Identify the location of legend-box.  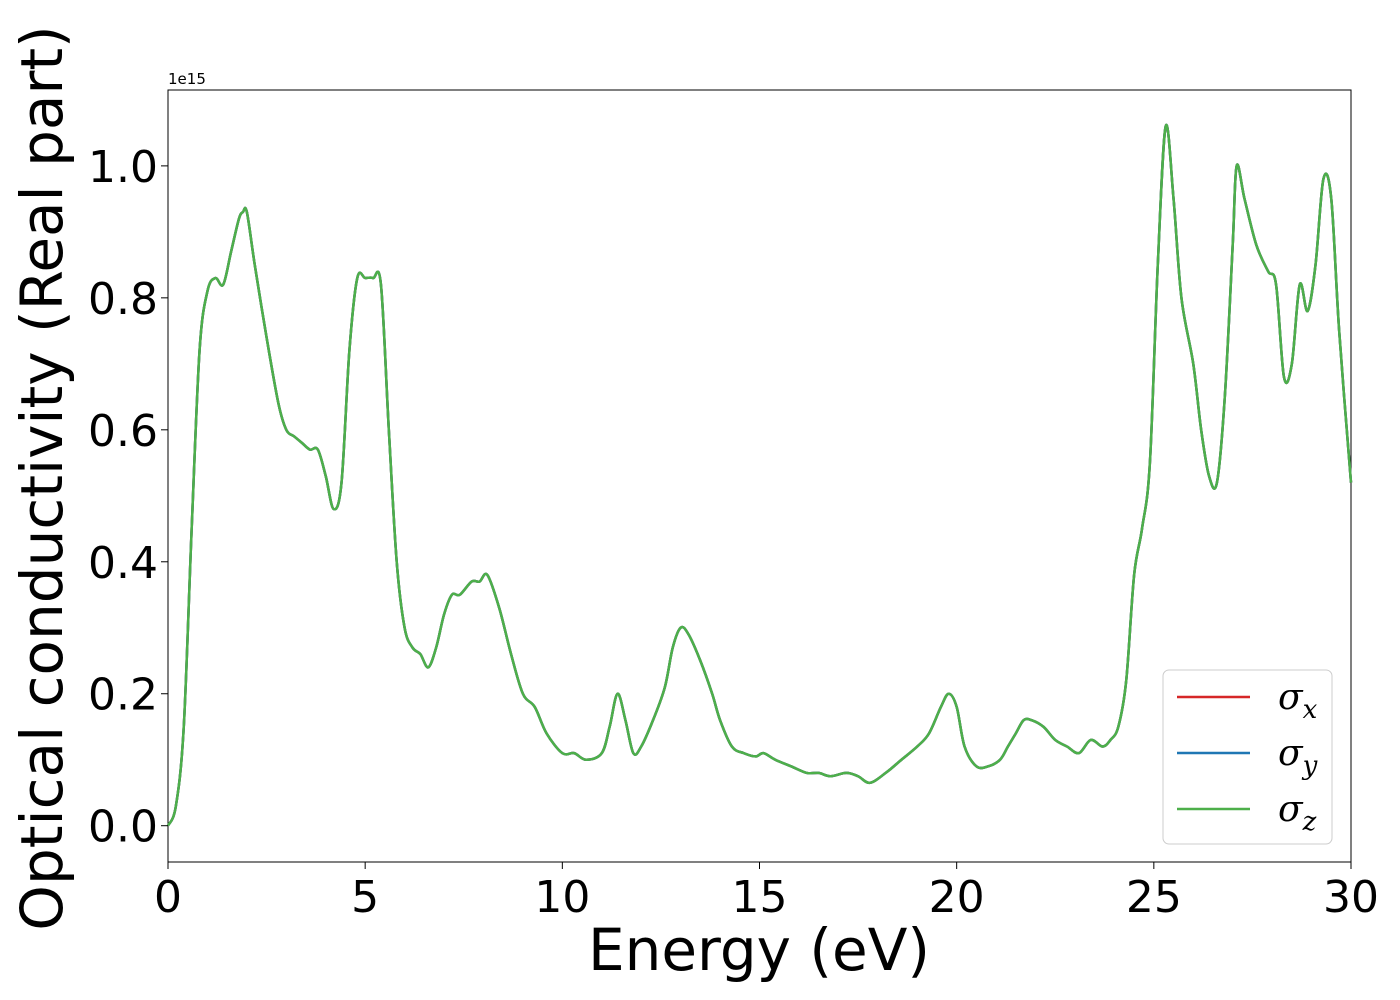
(1247, 757).